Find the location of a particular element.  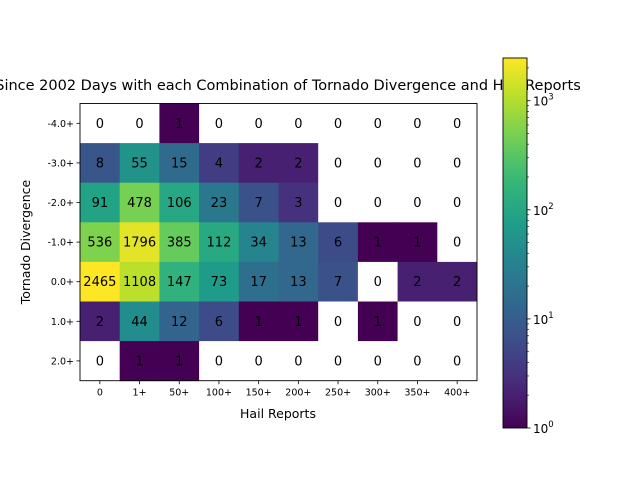

cell-value-label: 12 is located at coordinates (179, 322).